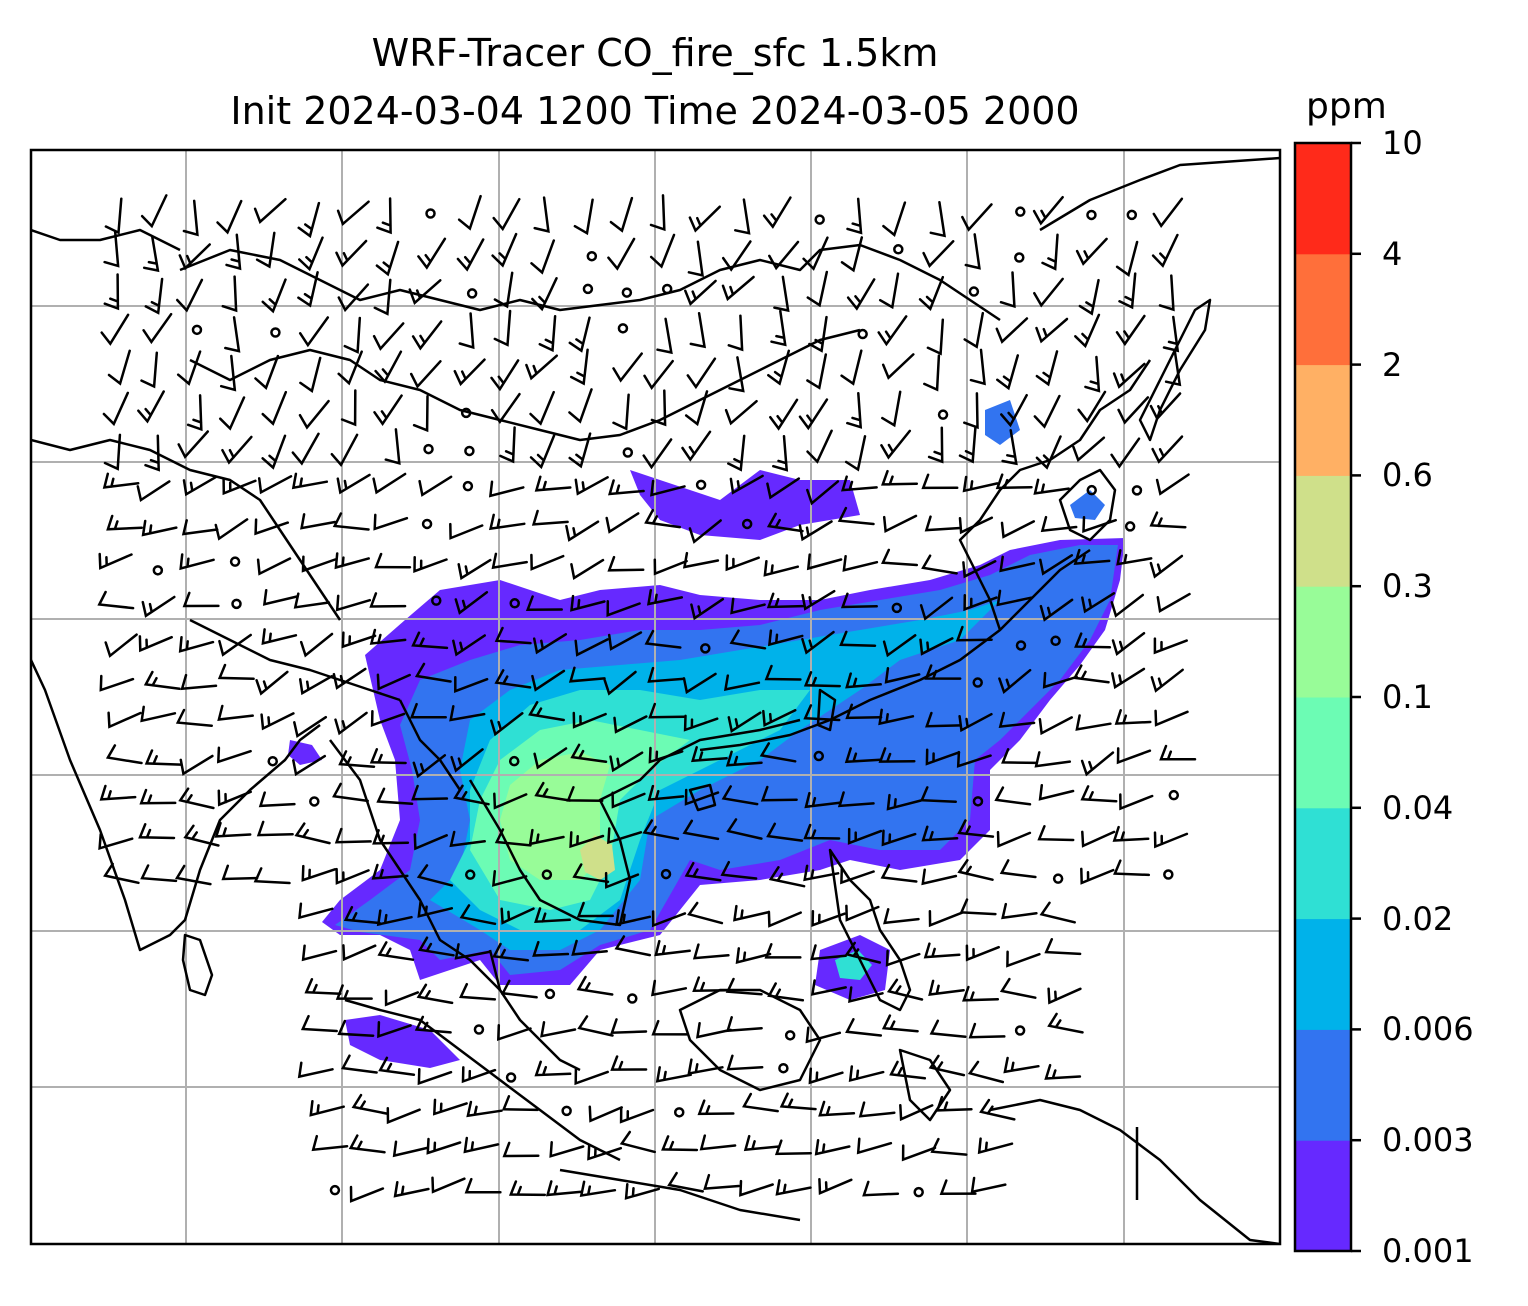 The width and height of the screenshot is (1528, 1306). I want to click on coastline-sumatra, so click(482, 1080).